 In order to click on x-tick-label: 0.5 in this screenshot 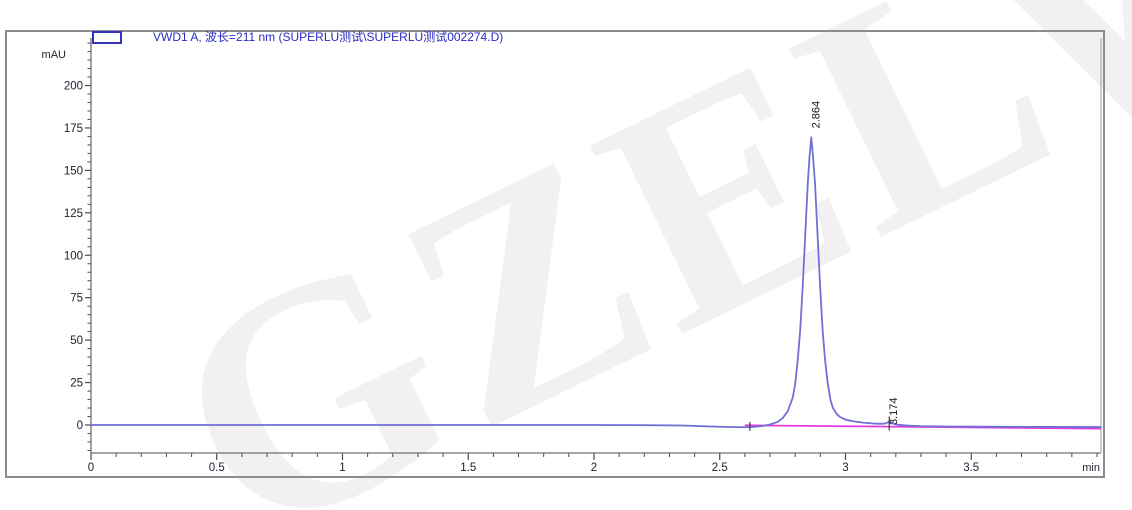, I will do `click(217, 468)`.